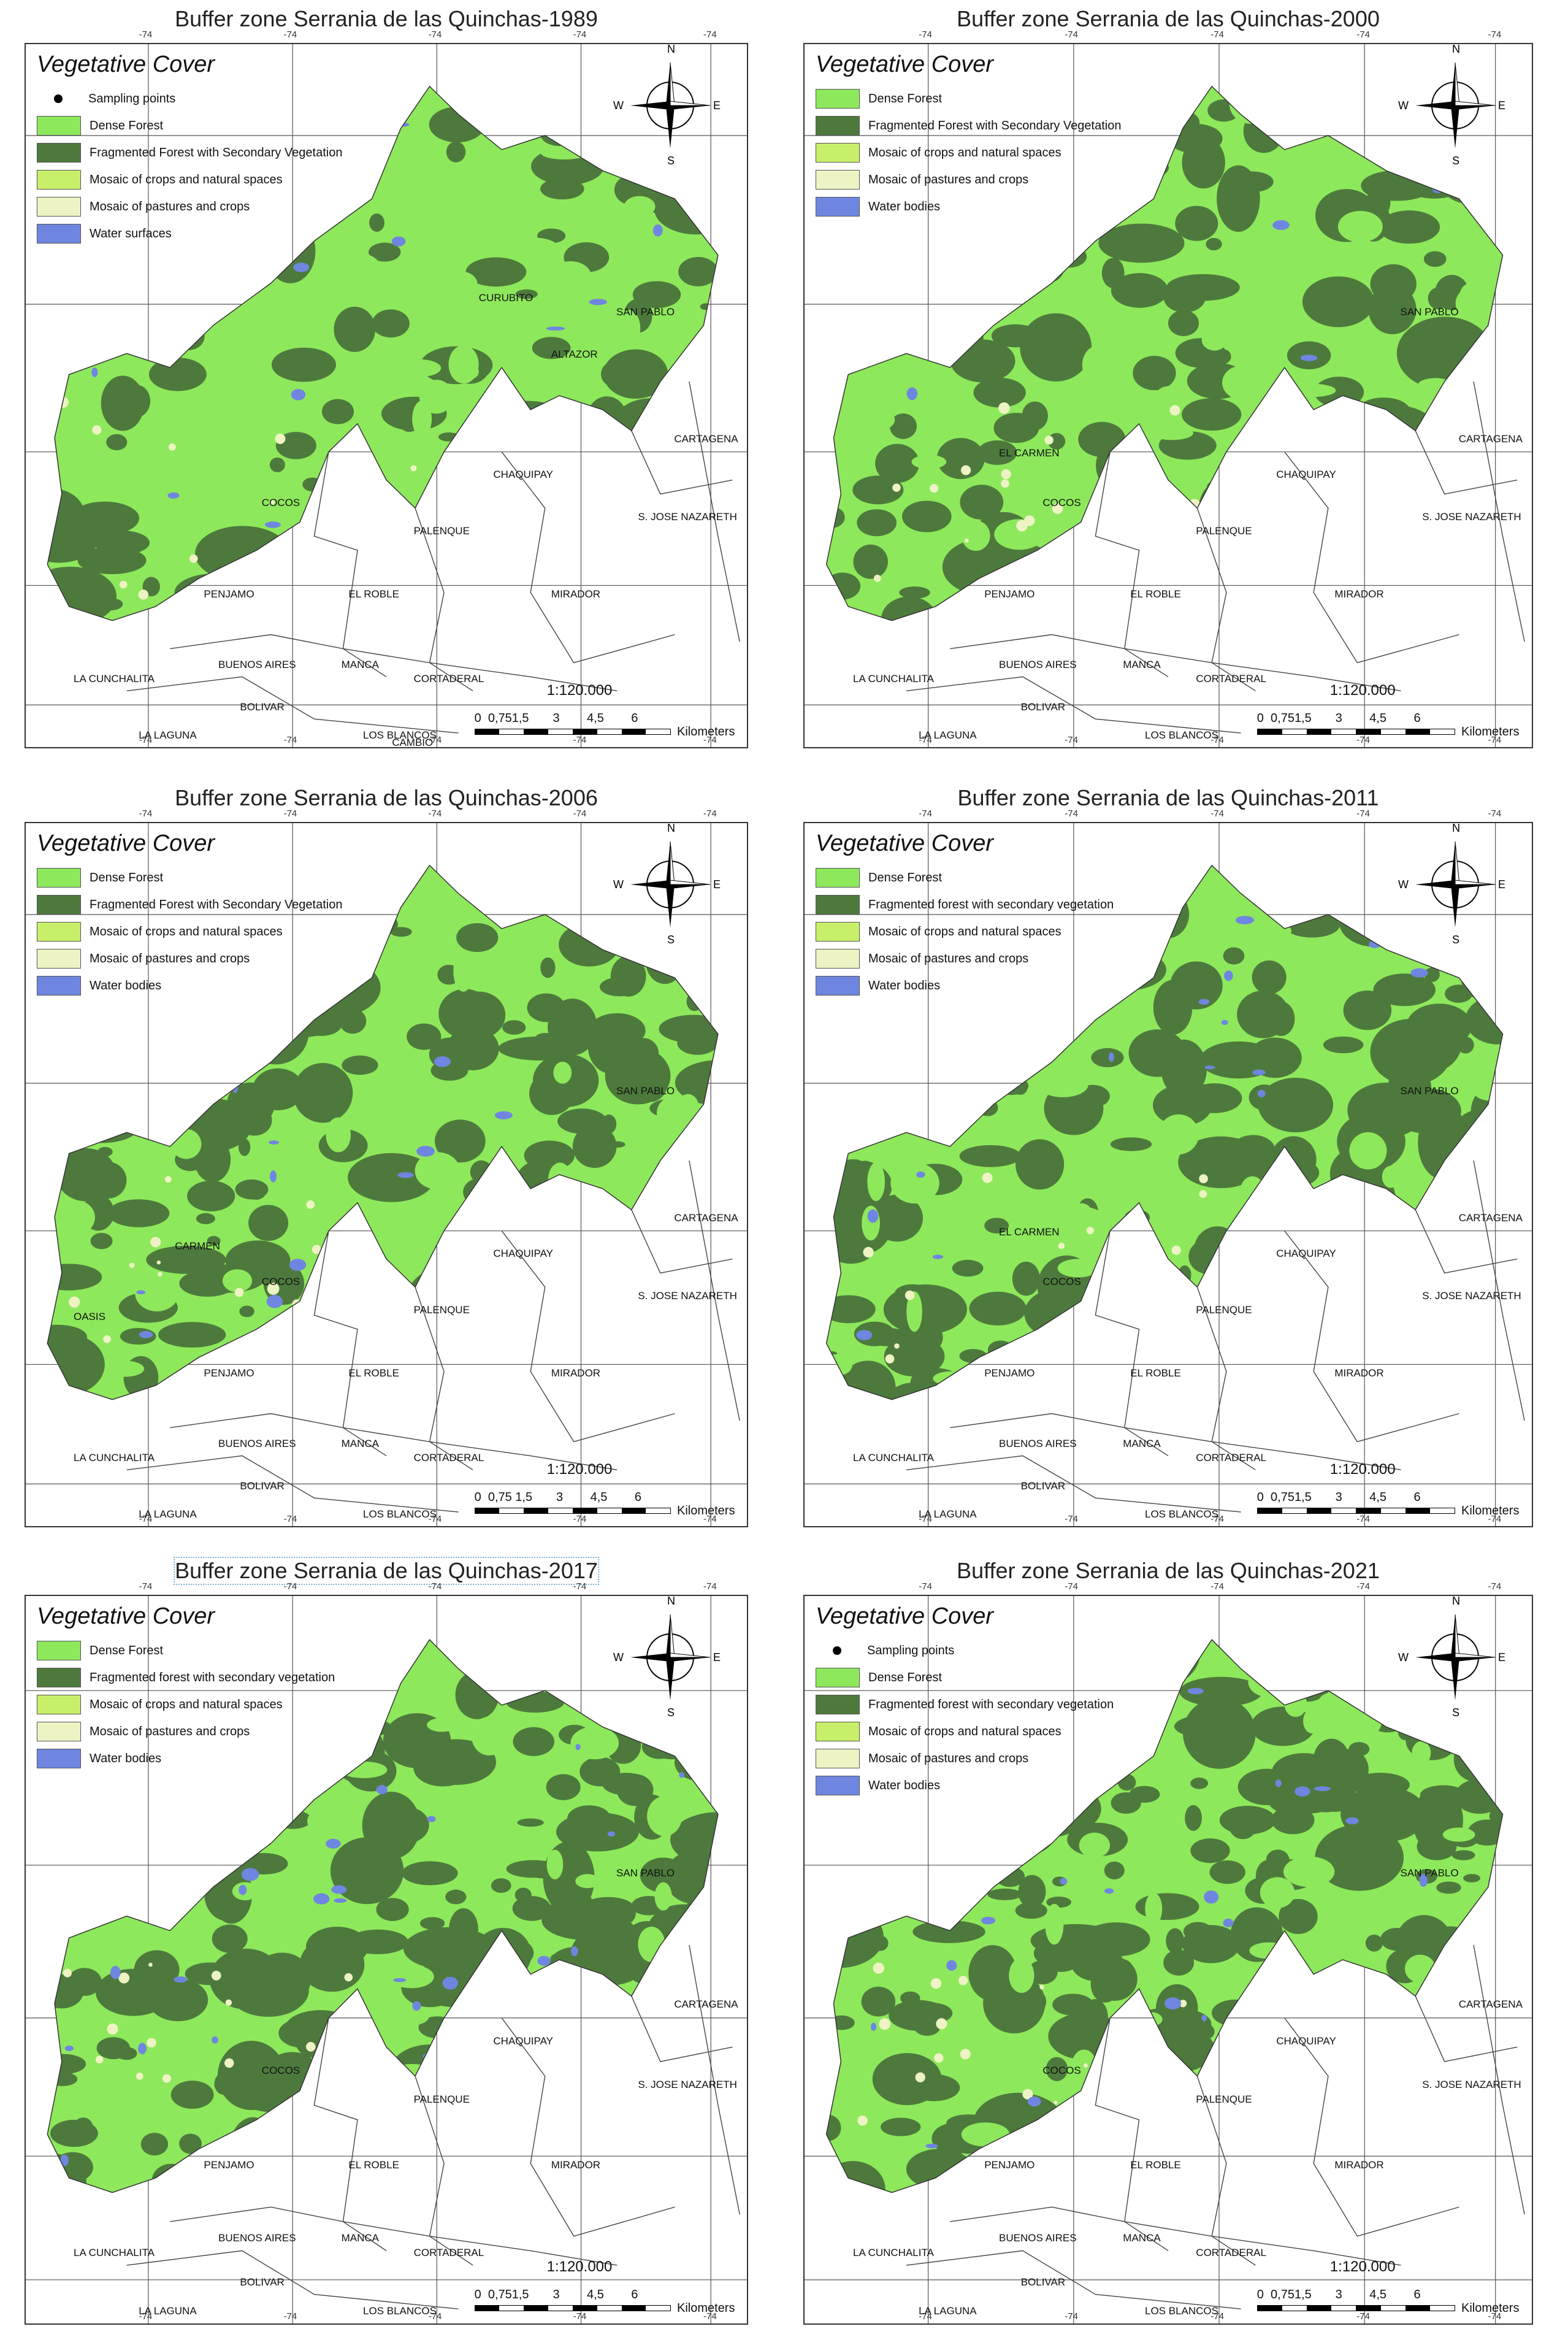 The height and width of the screenshot is (2329, 1568). I want to click on place-label: CARTAGENA, so click(706, 2004).